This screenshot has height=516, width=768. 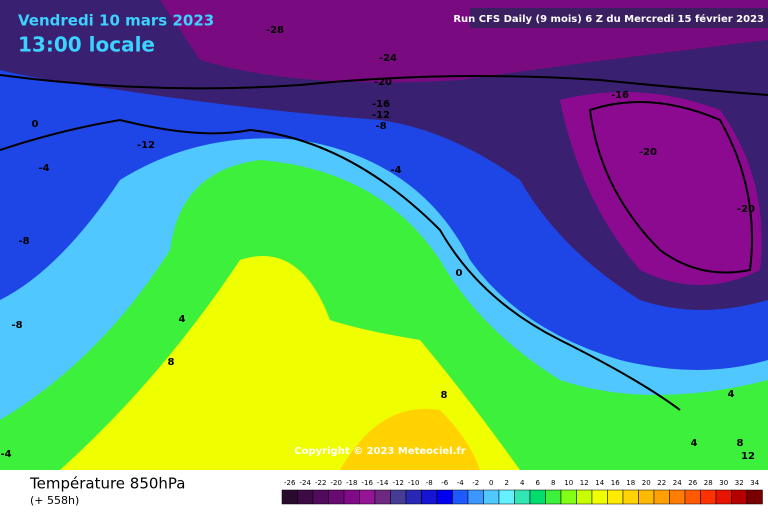 What do you see at coordinates (661, 483) in the screenshot?
I see `colorbar-tick-label: 22` at bounding box center [661, 483].